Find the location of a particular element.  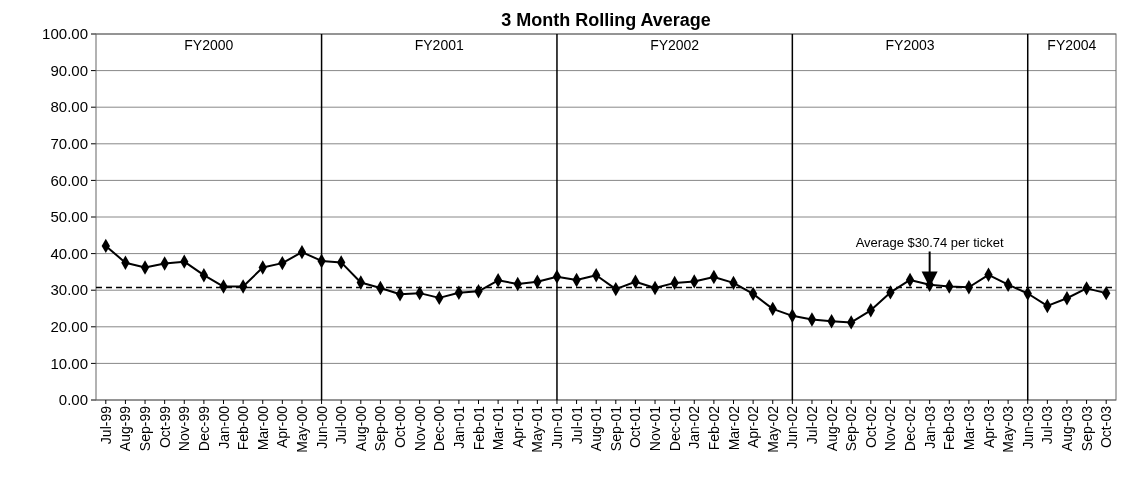

y-tick-label: 20.00 is located at coordinates (69, 327).